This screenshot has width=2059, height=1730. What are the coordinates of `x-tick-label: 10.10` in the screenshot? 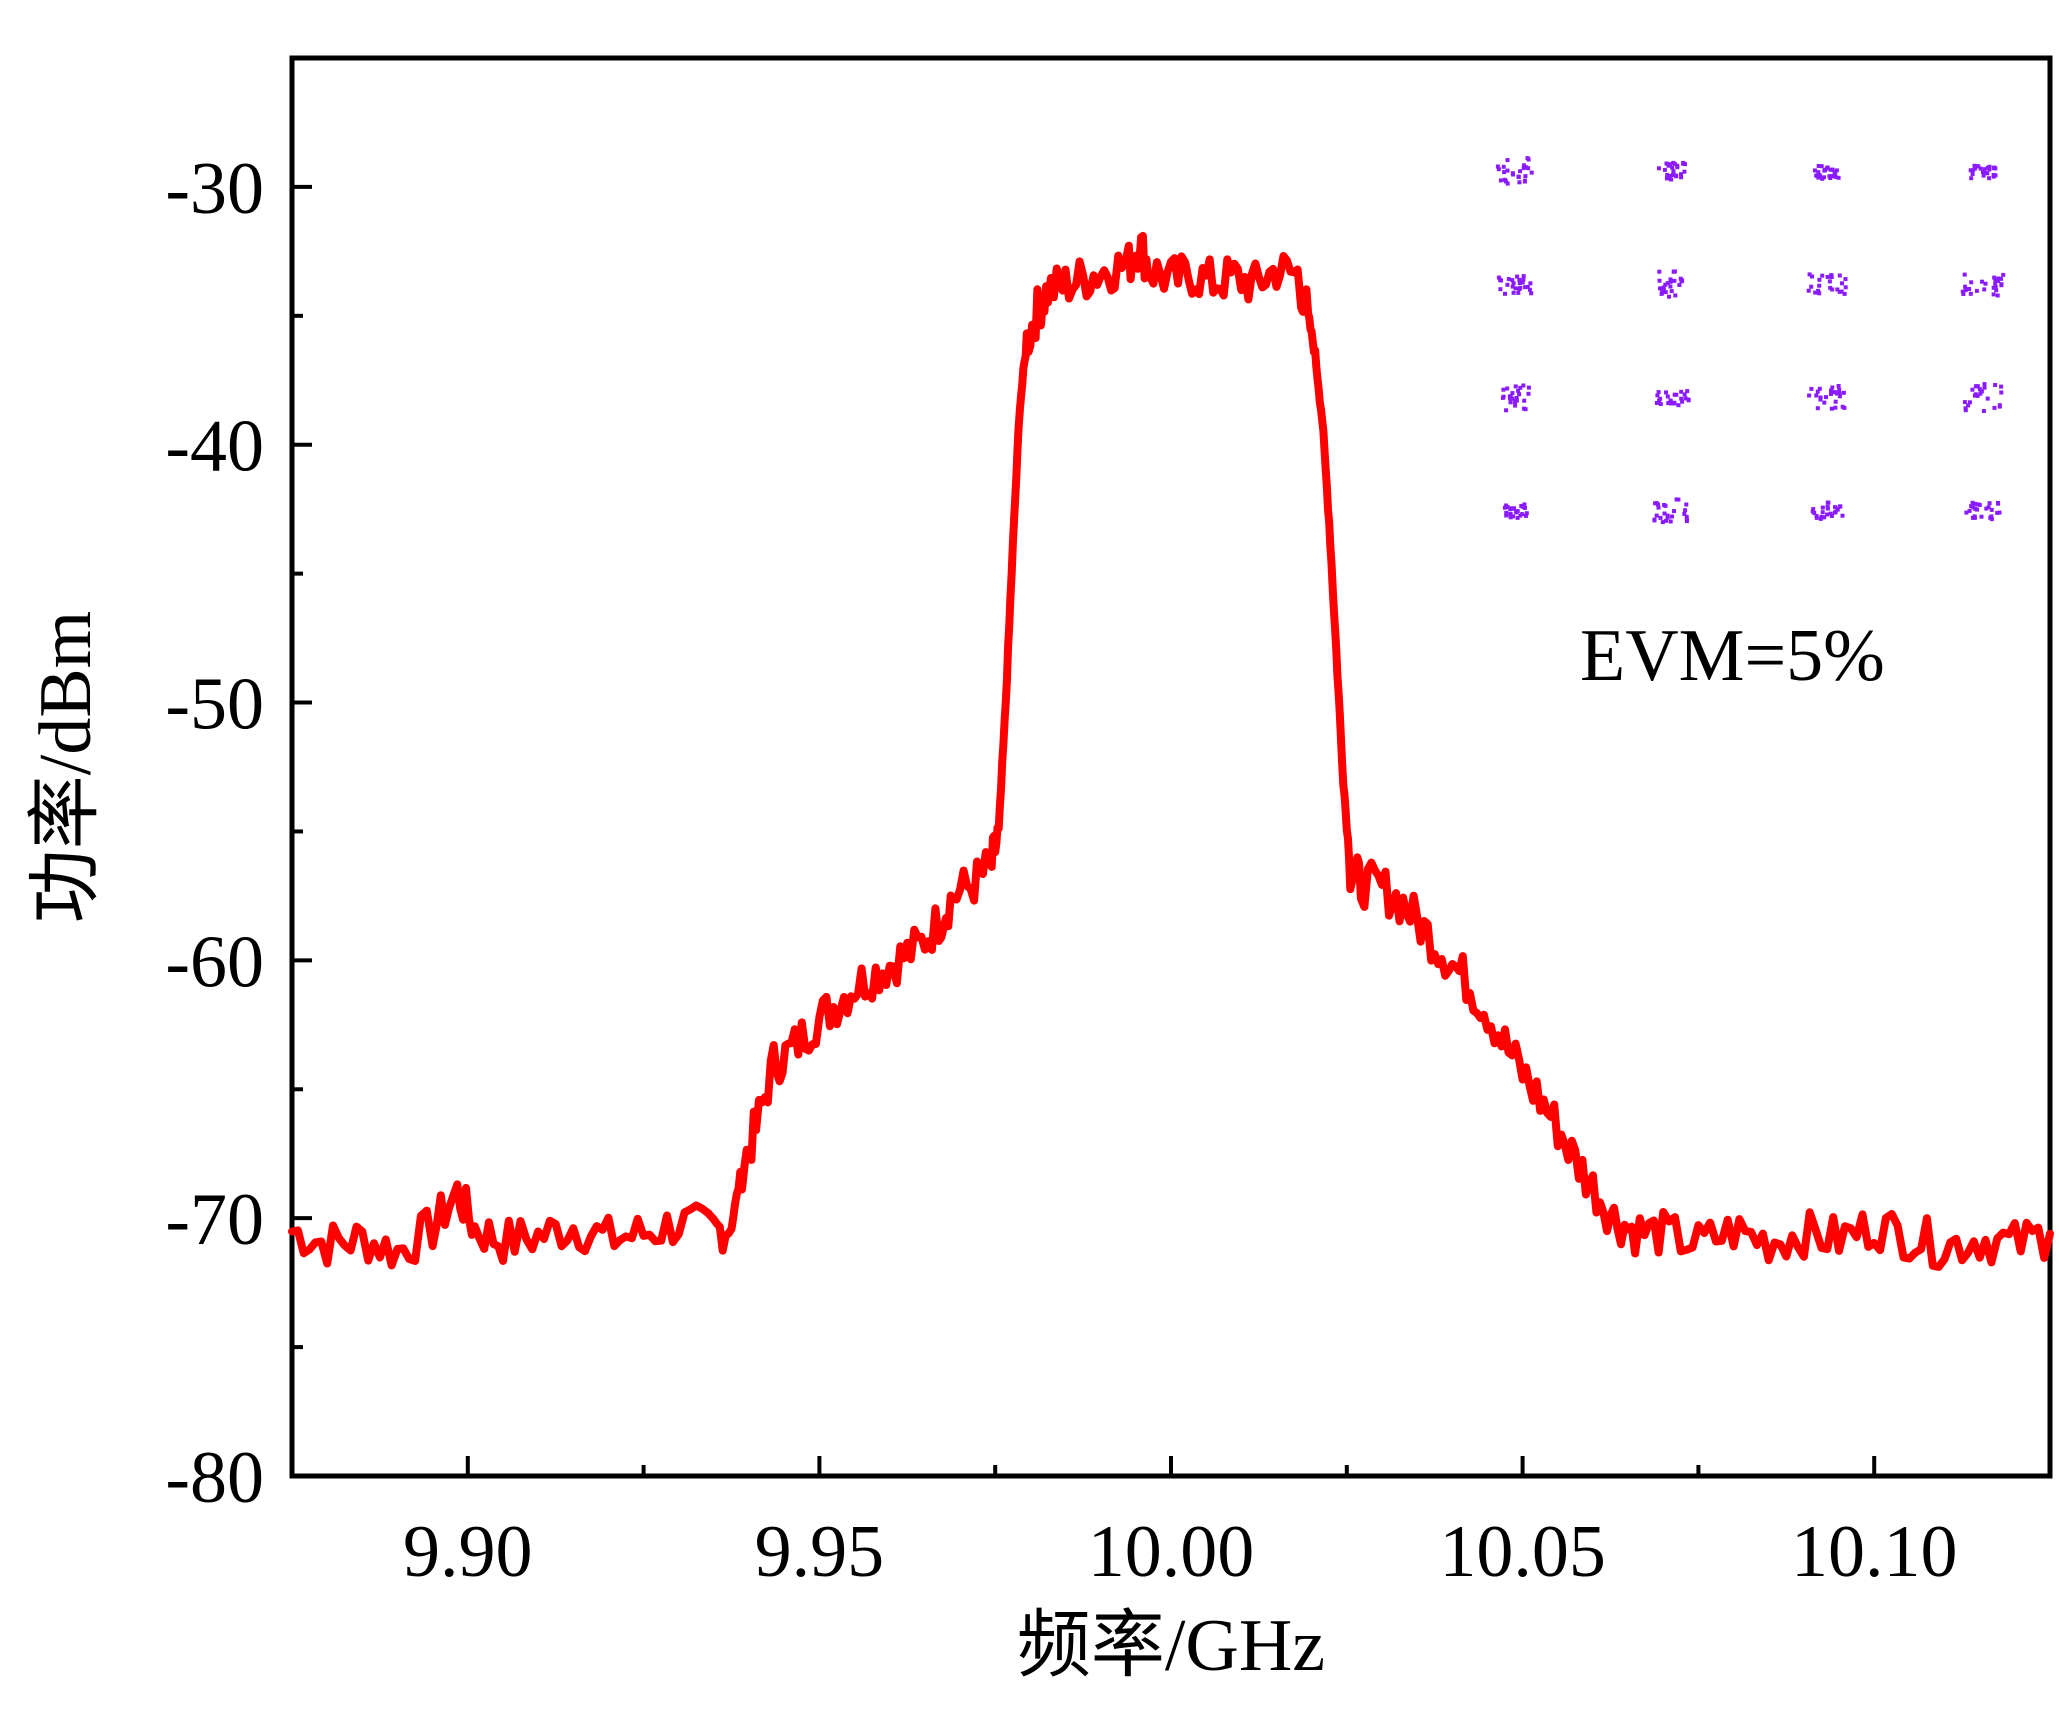 It's located at (1874, 1552).